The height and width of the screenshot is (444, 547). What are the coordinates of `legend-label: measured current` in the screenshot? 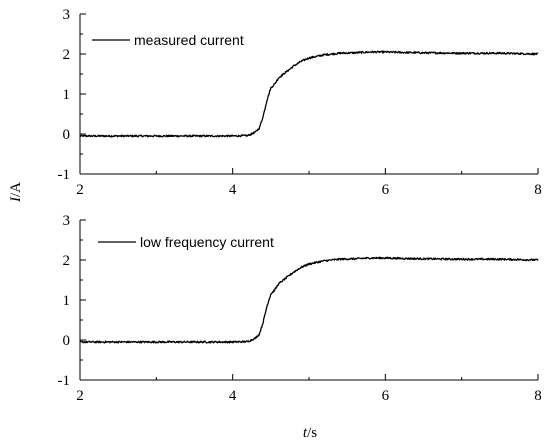 It's located at (189, 40).